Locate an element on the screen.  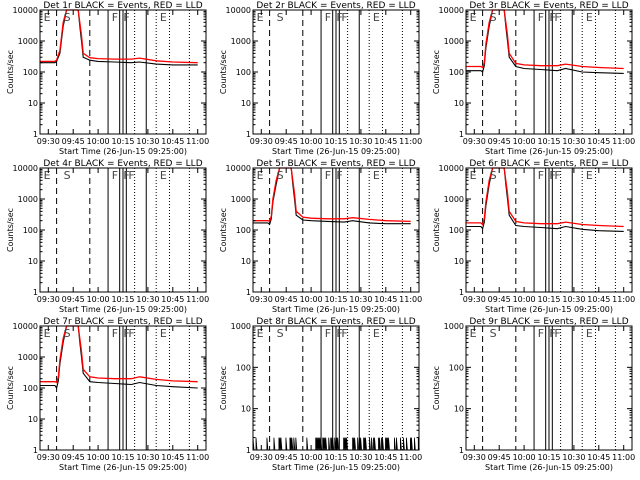
panel-title: Det 3r BLACK = Events, RED = LLD is located at coordinates (548, 6).